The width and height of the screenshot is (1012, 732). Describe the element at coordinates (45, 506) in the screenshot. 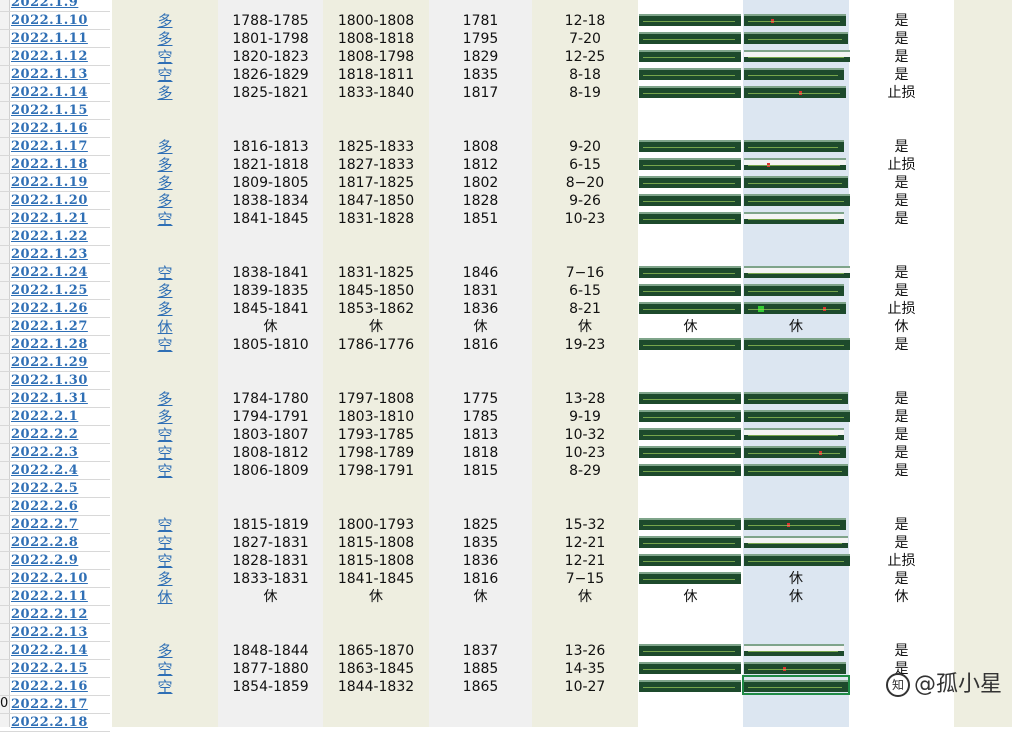

I see `date-link: 2022.2.6` at that location.